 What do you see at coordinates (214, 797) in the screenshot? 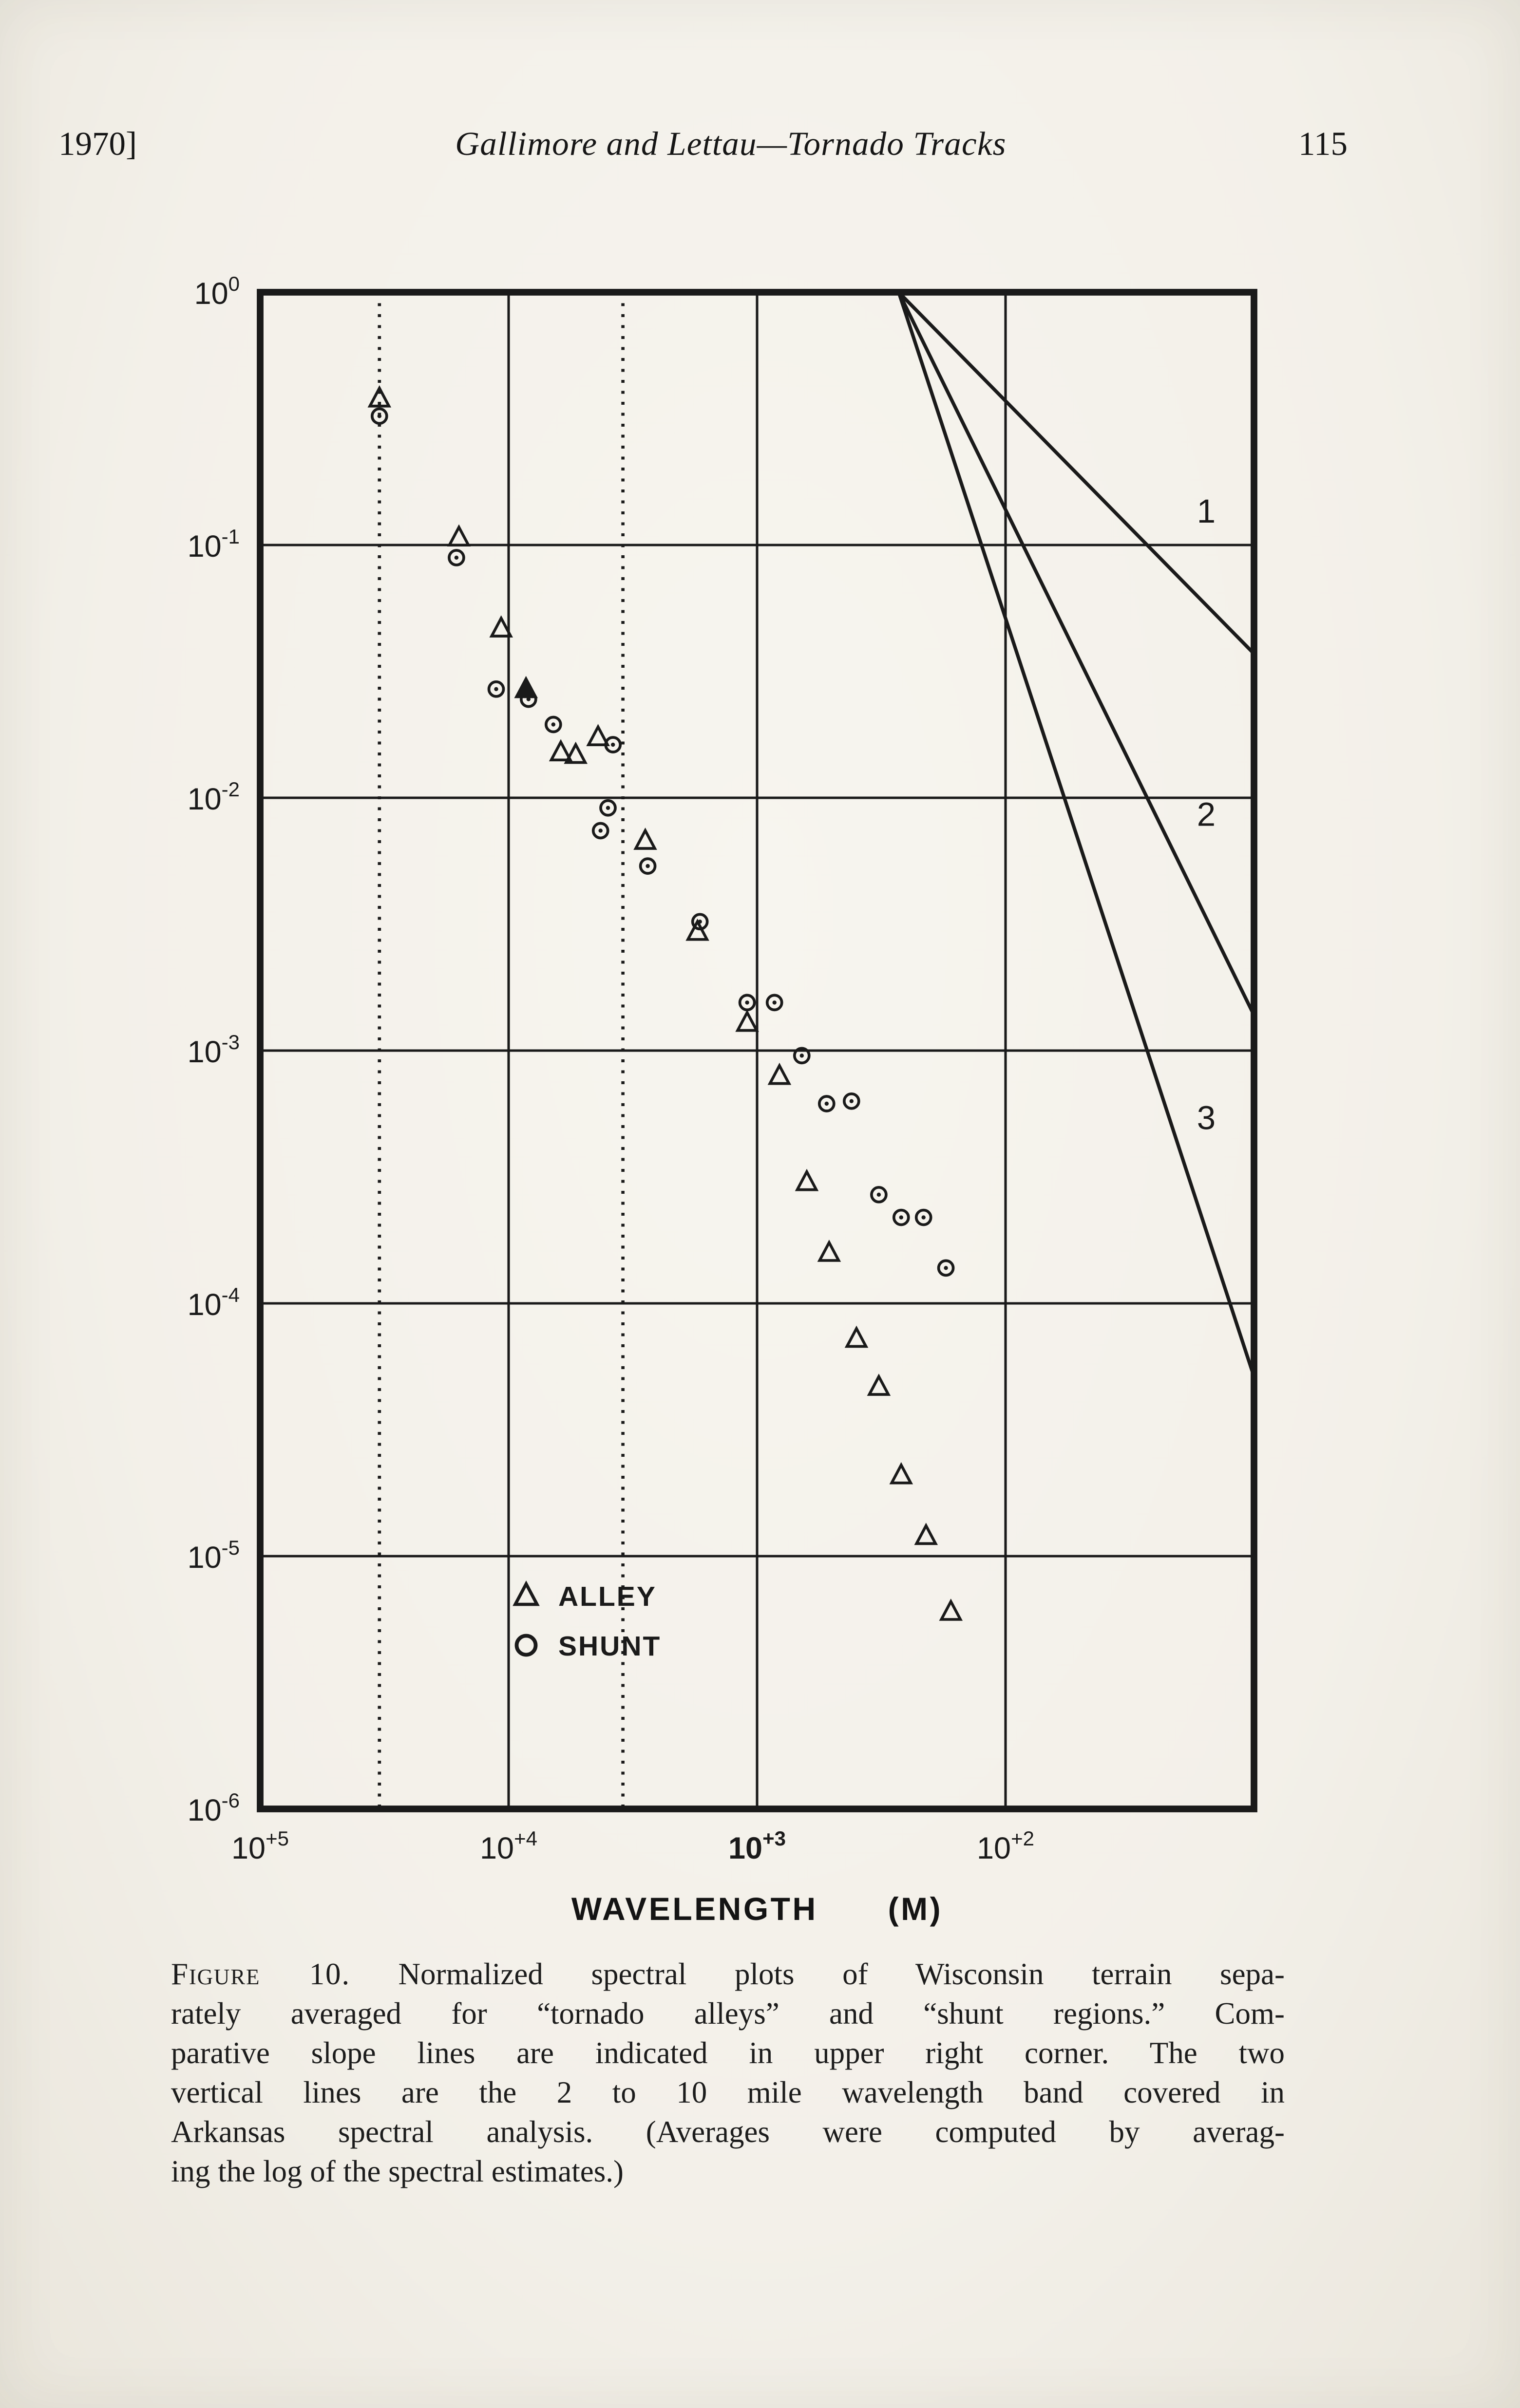
I see `y-tick-label: 10⁻²` at bounding box center [214, 797].